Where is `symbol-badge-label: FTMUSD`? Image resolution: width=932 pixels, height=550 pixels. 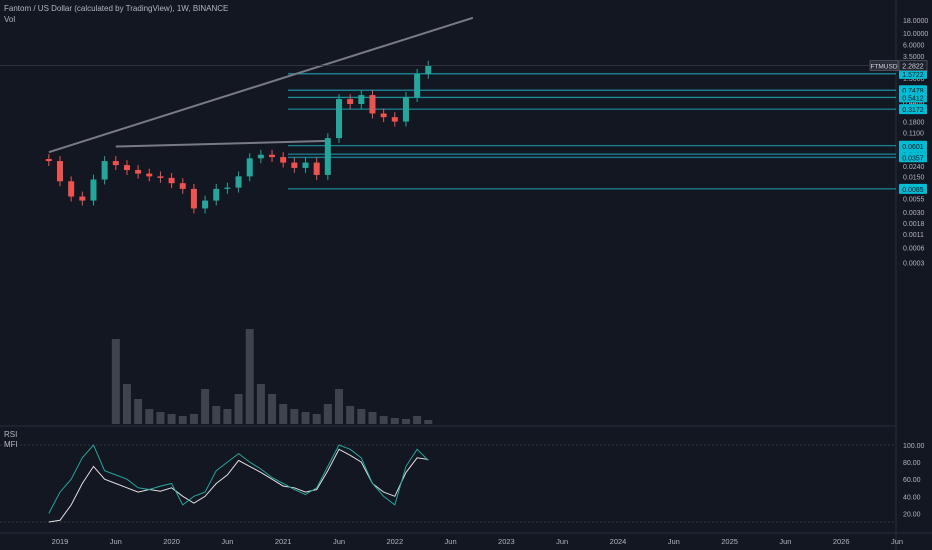 symbol-badge-label: FTMUSD is located at coordinates (883, 67).